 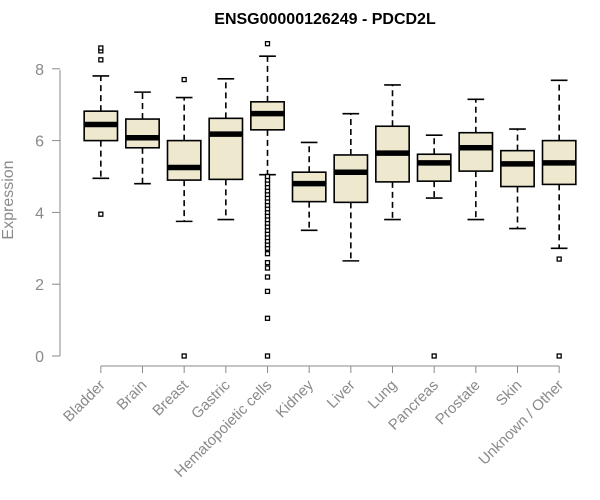 What do you see at coordinates (341, 394) in the screenshot?
I see `x-tick-label: Liver` at bounding box center [341, 394].